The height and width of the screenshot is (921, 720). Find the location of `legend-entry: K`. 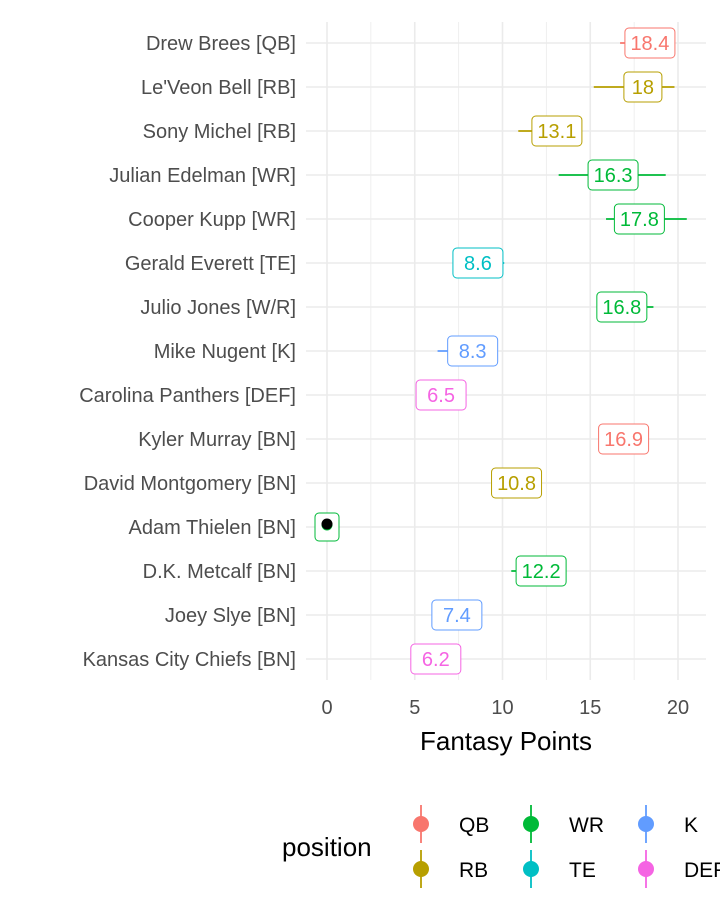

legend-entry: K is located at coordinates (668, 824).